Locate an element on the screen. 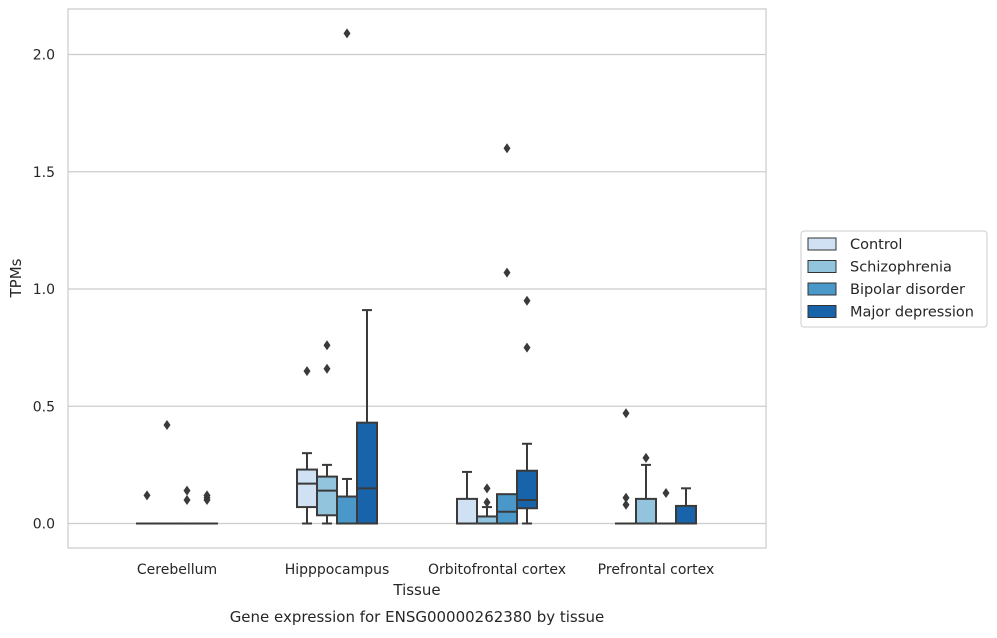 The width and height of the screenshot is (997, 638). x-axis-label: Tissue is located at coordinates (416, 590).